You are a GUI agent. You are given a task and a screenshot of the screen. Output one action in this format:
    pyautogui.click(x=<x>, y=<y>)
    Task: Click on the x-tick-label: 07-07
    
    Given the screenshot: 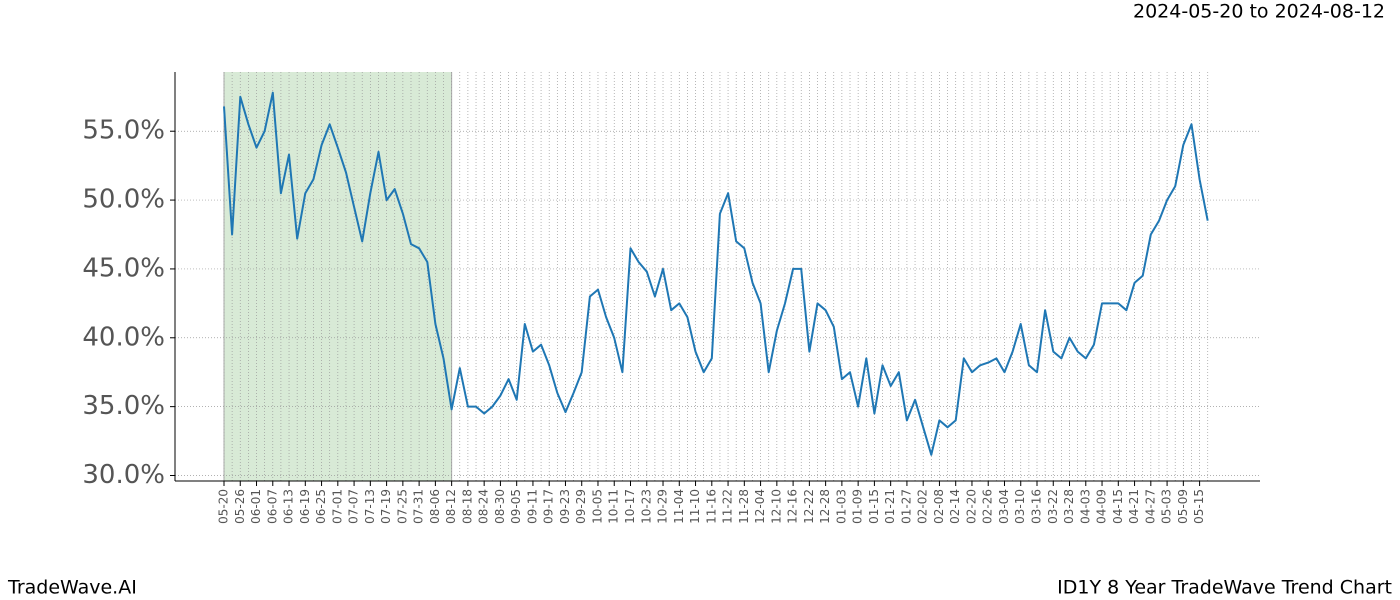 What is the action you would take?
    pyautogui.click(x=354, y=506)
    